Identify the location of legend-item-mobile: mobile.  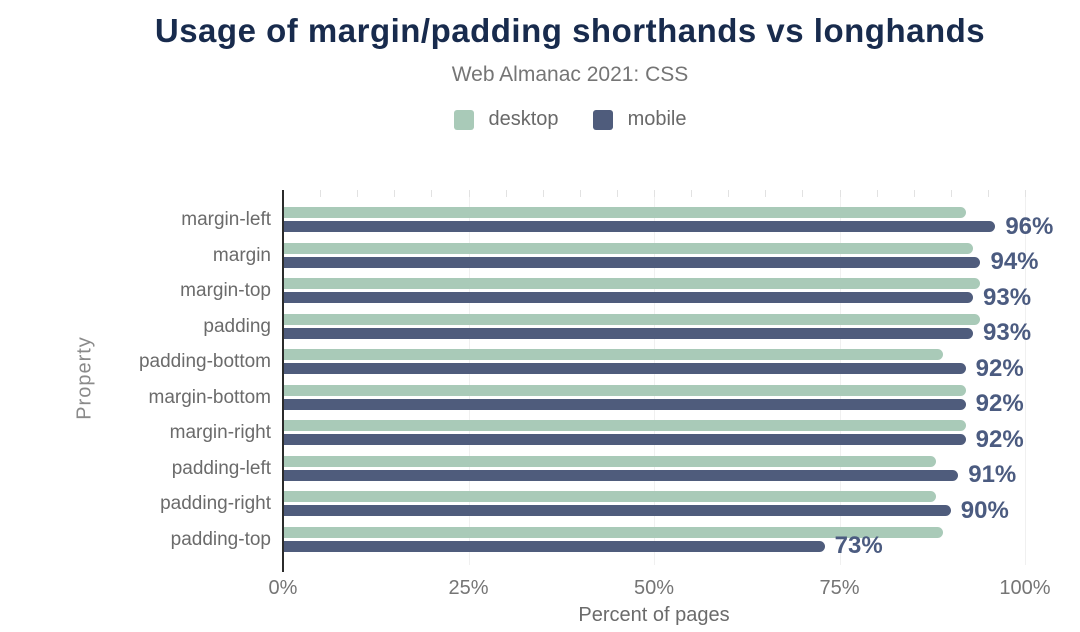
(639, 119).